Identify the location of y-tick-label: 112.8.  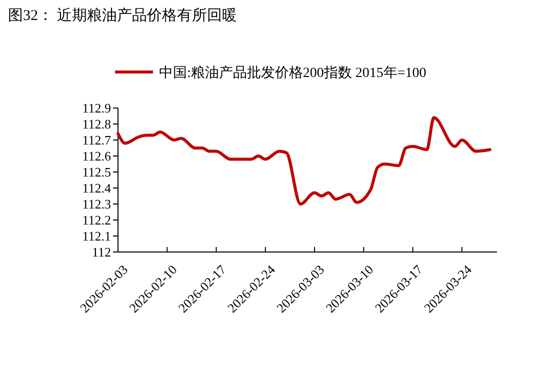
(96, 124).